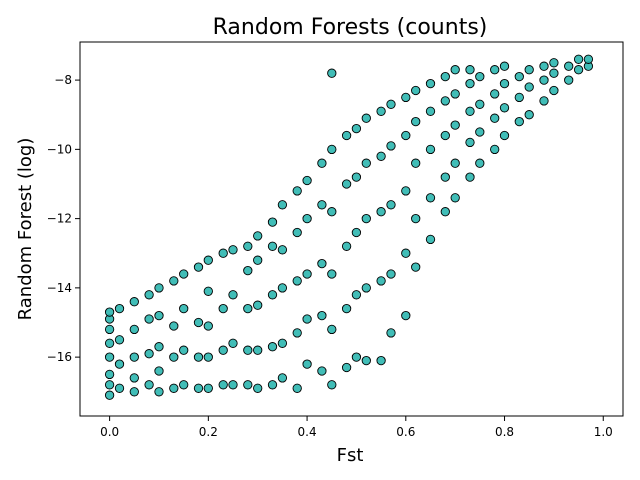 This screenshot has height=480, width=640. What do you see at coordinates (350, 27) in the screenshot?
I see `chart-title: Random Forests (counts)` at bounding box center [350, 27].